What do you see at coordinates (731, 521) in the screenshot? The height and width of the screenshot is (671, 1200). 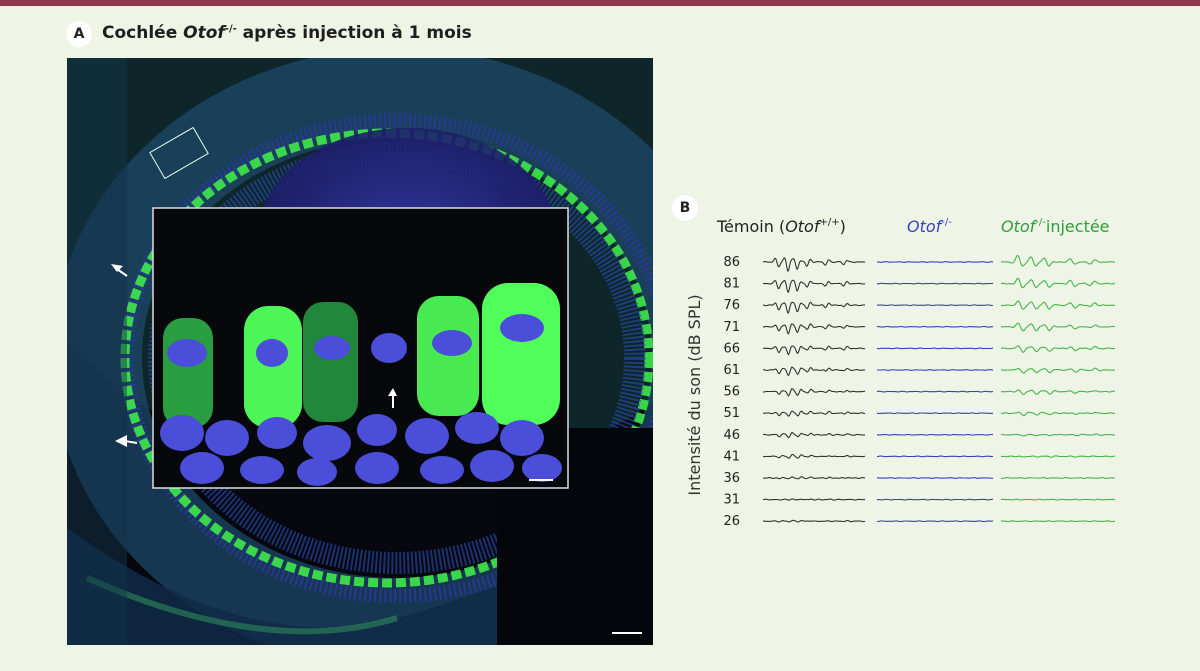 I see `level-label: 26` at bounding box center [731, 521].